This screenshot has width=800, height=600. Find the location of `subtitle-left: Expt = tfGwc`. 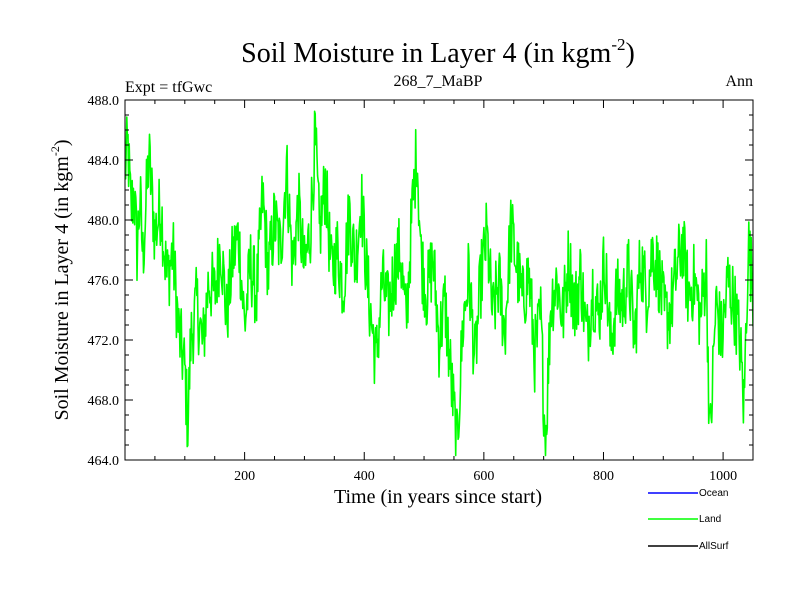

subtitle-left: Expt = tfGwc is located at coordinates (168, 87).